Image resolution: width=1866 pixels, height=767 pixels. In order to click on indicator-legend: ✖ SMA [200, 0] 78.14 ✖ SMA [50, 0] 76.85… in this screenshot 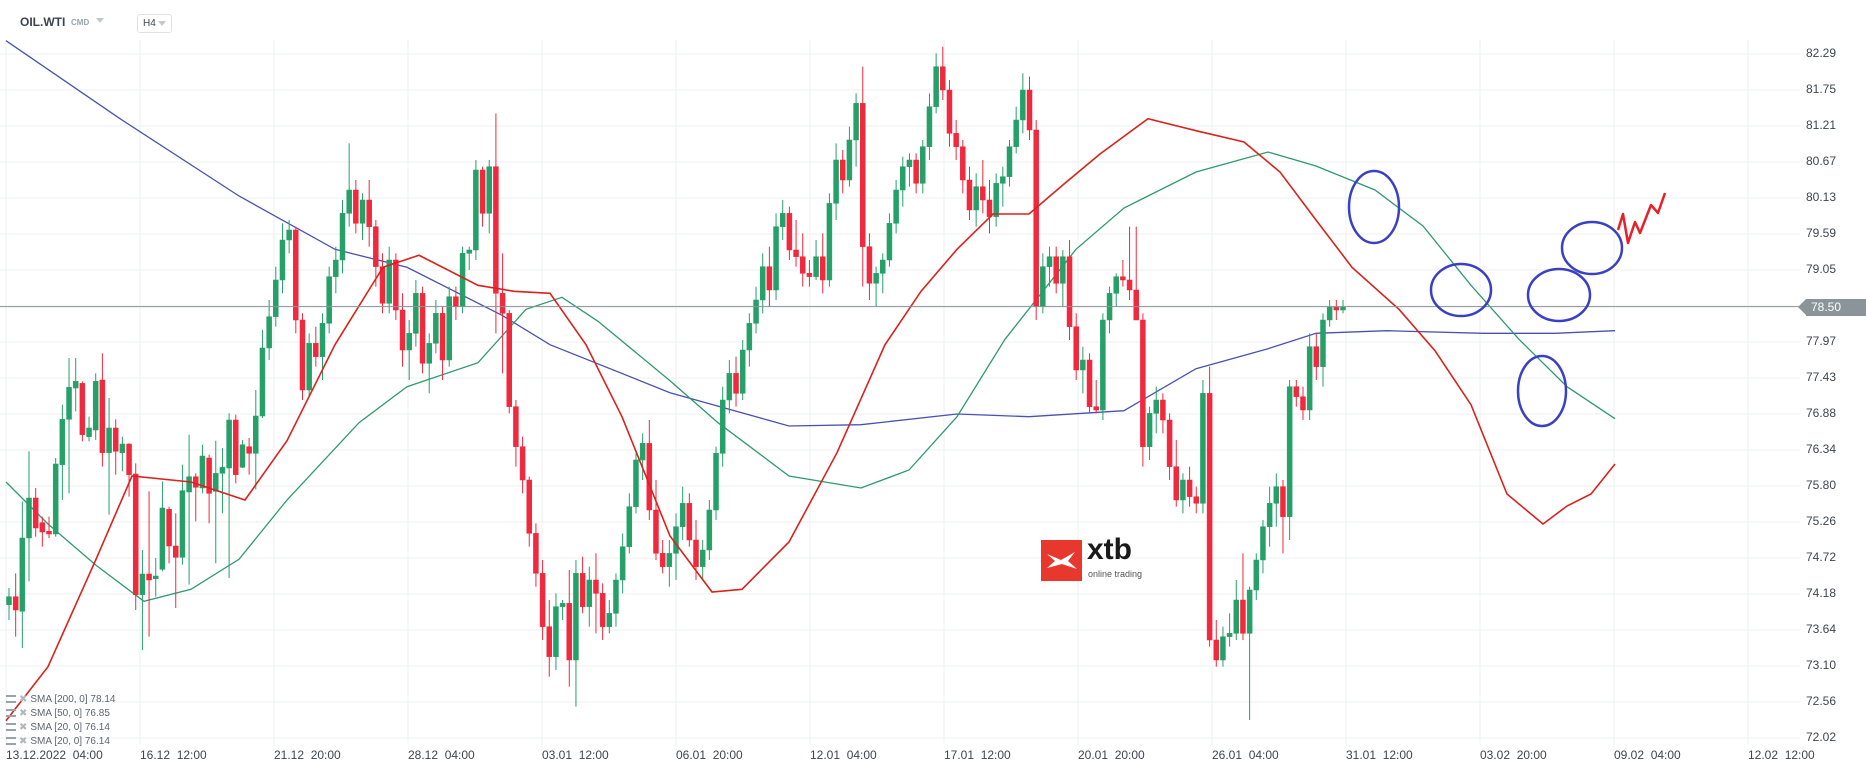, I will do `click(60, 720)`.